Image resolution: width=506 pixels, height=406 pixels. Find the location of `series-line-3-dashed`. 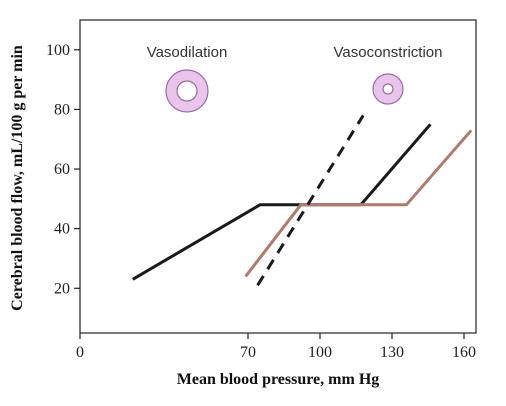

series-line-3-dashed is located at coordinates (310, 200).